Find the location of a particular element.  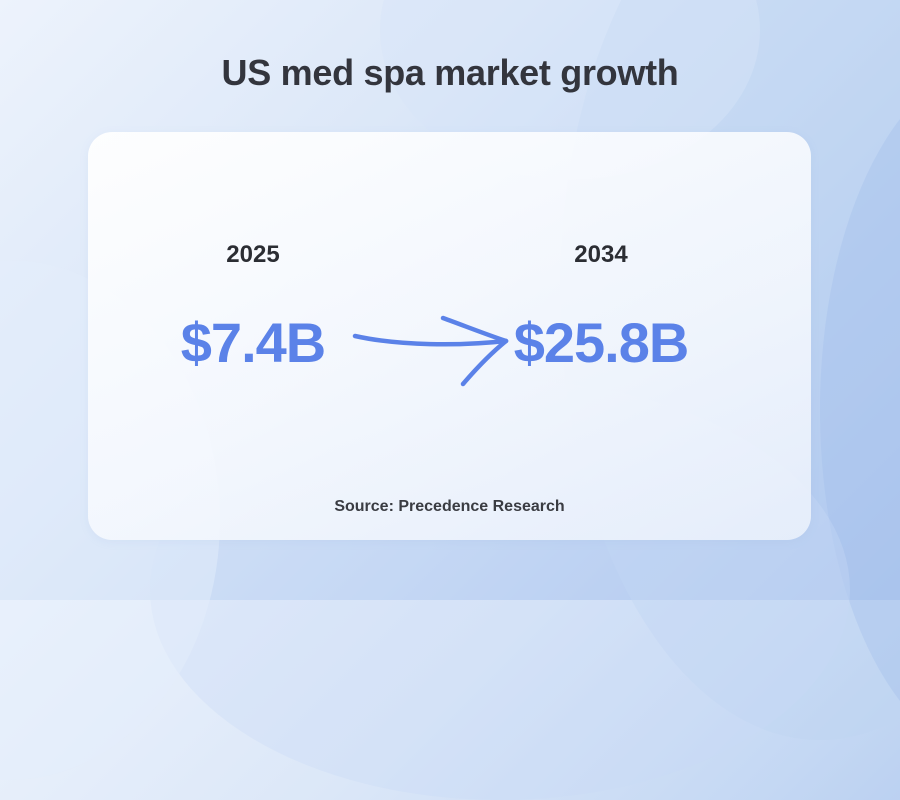

page-title: US med spa market growth is located at coordinates (450, 72).